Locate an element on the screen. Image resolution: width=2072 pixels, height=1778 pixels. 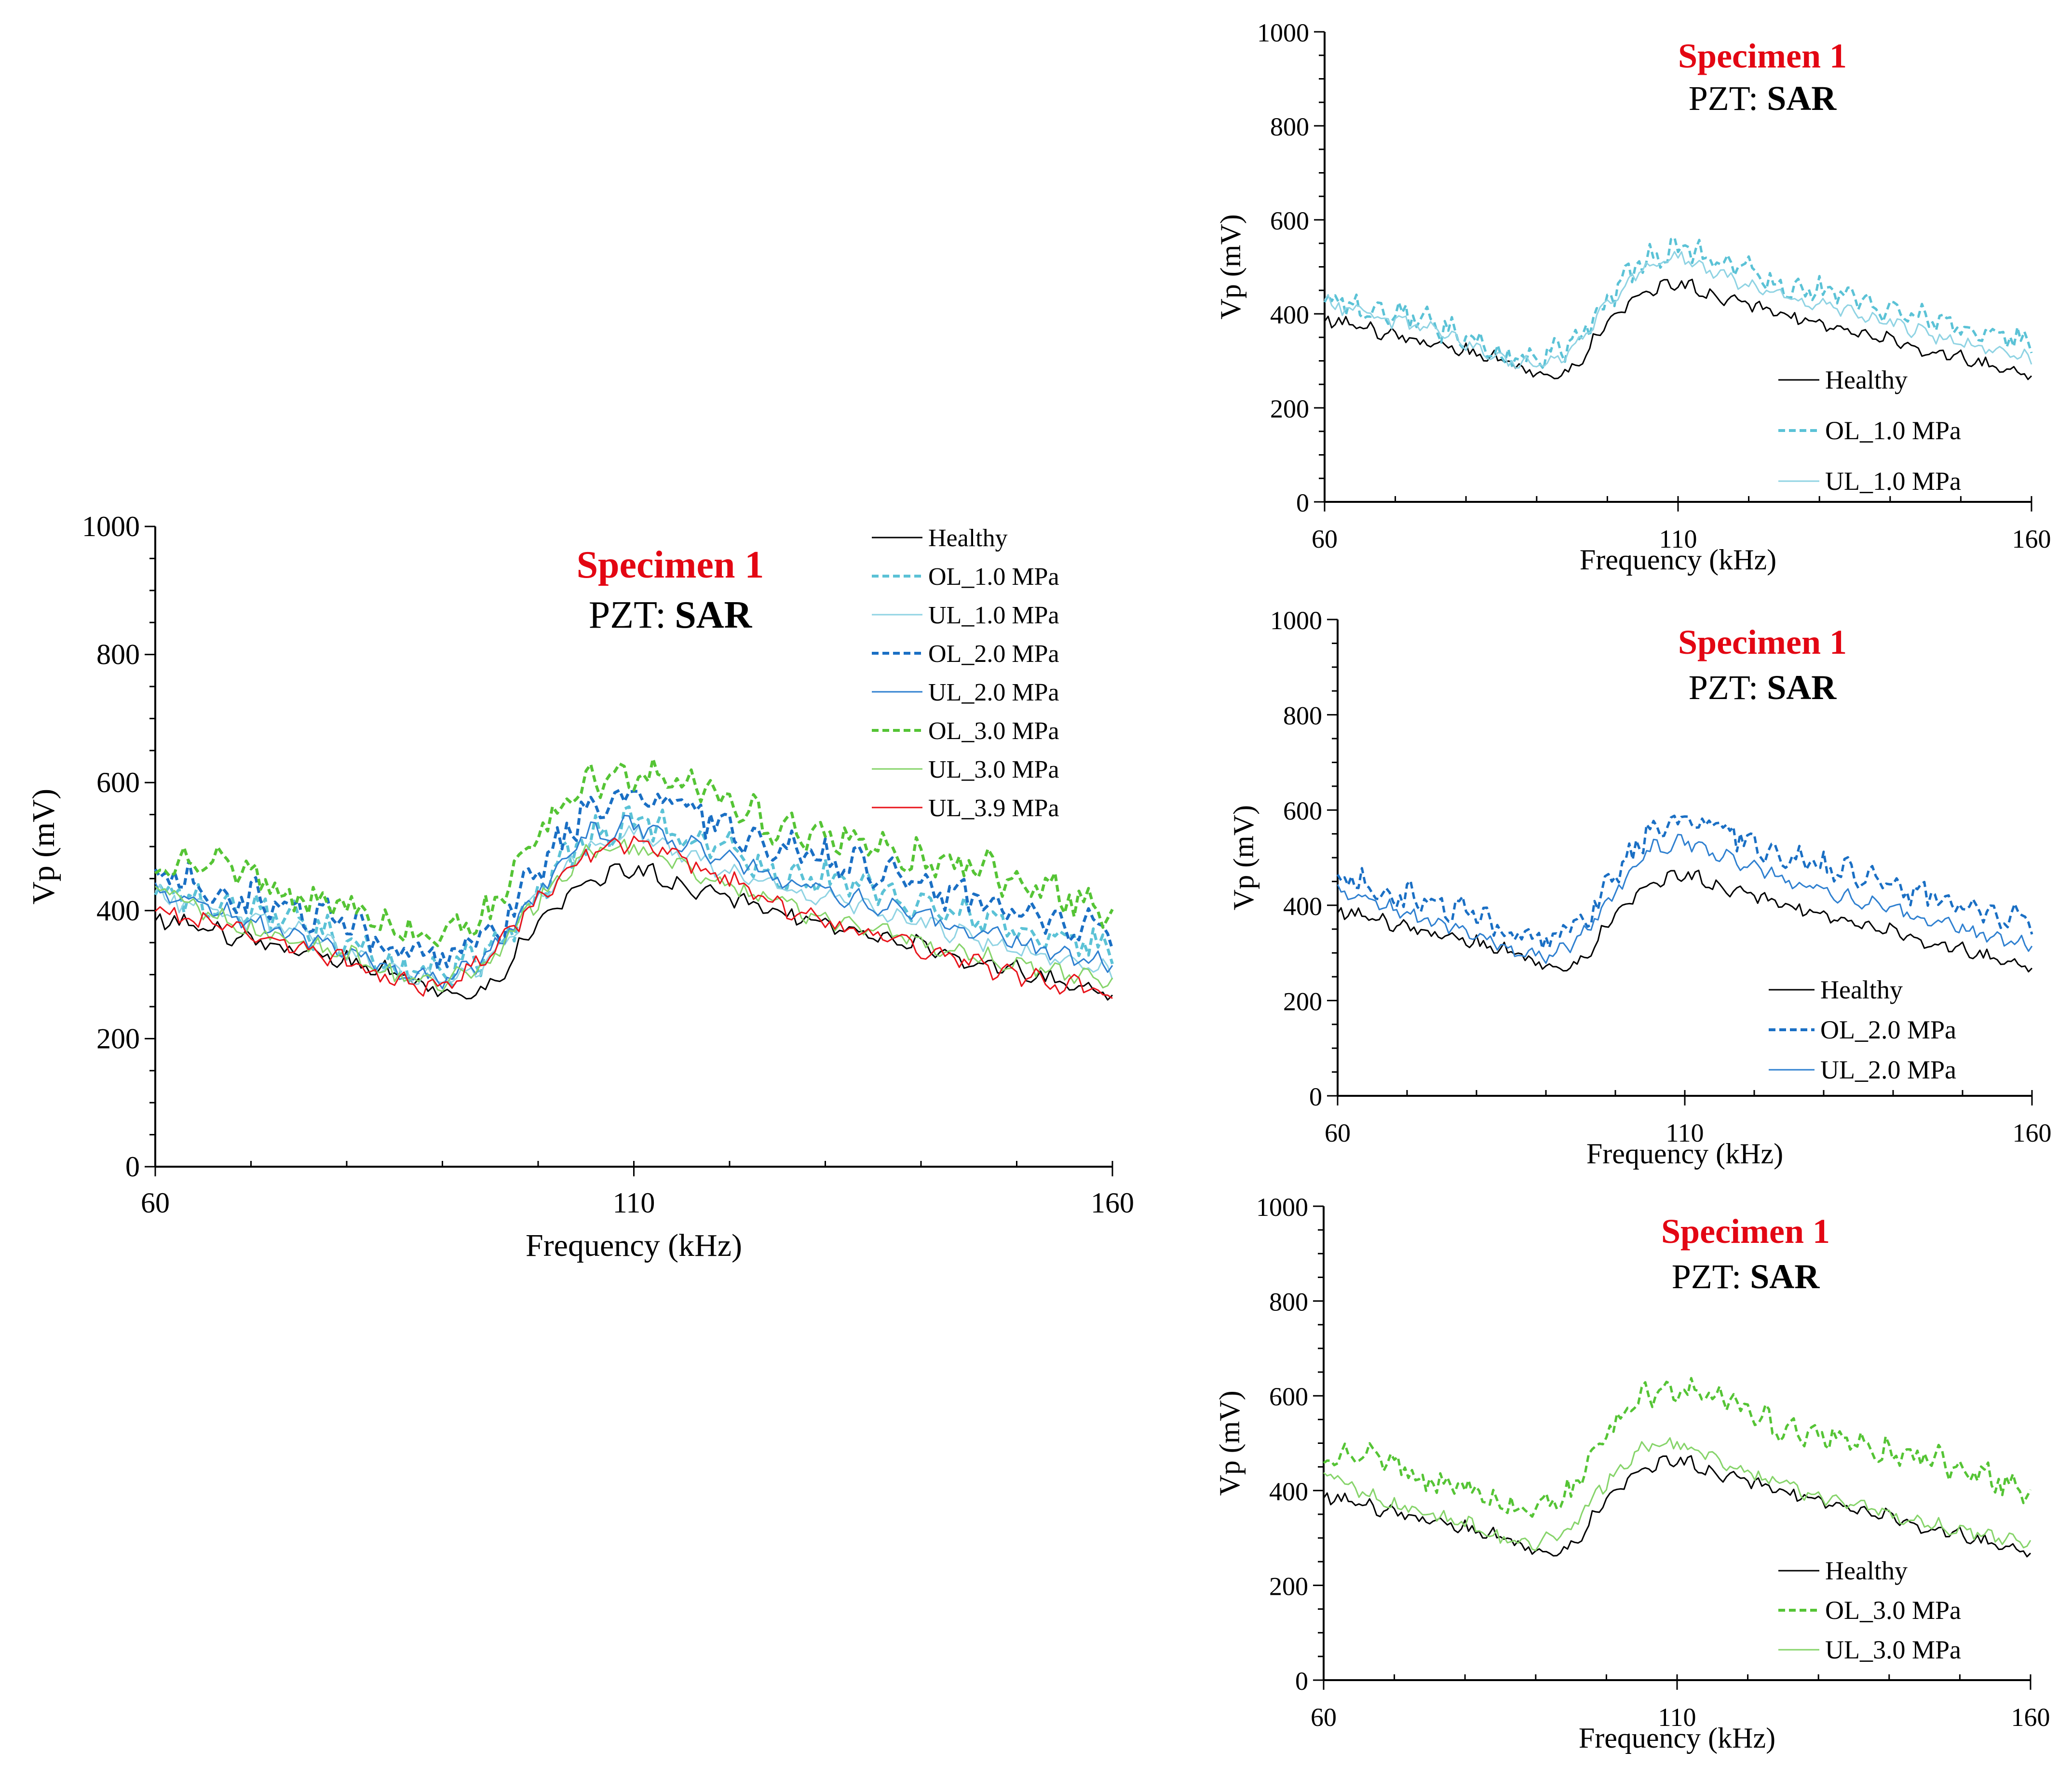
legend-label: UL_3.9 MPa is located at coordinates (994, 808).